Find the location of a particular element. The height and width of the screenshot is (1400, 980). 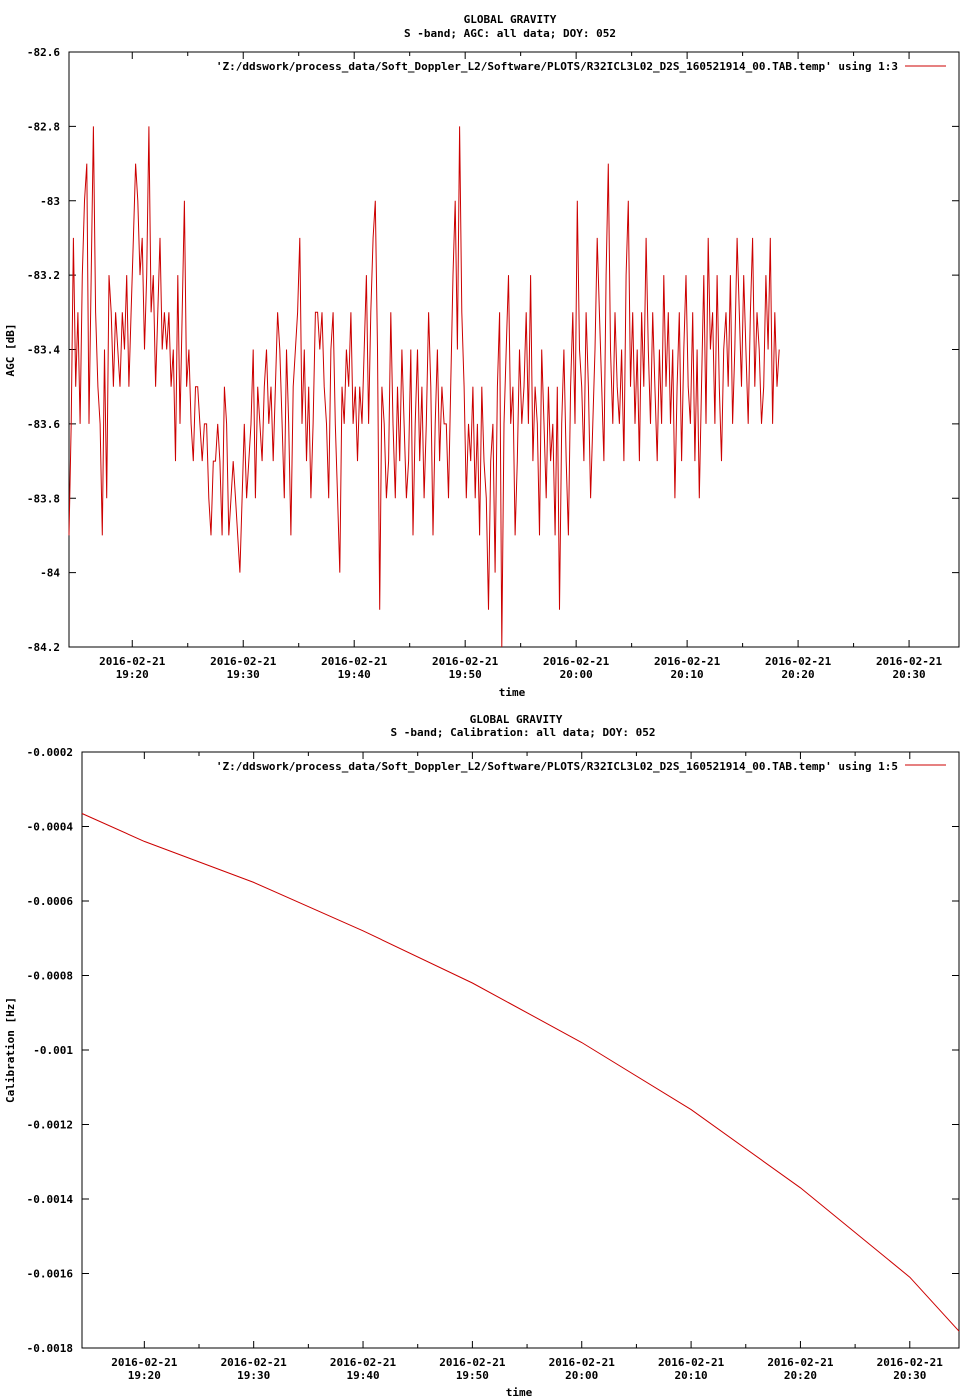

calibration-y-tick-label: -0.0018 is located at coordinates (50, 1348).